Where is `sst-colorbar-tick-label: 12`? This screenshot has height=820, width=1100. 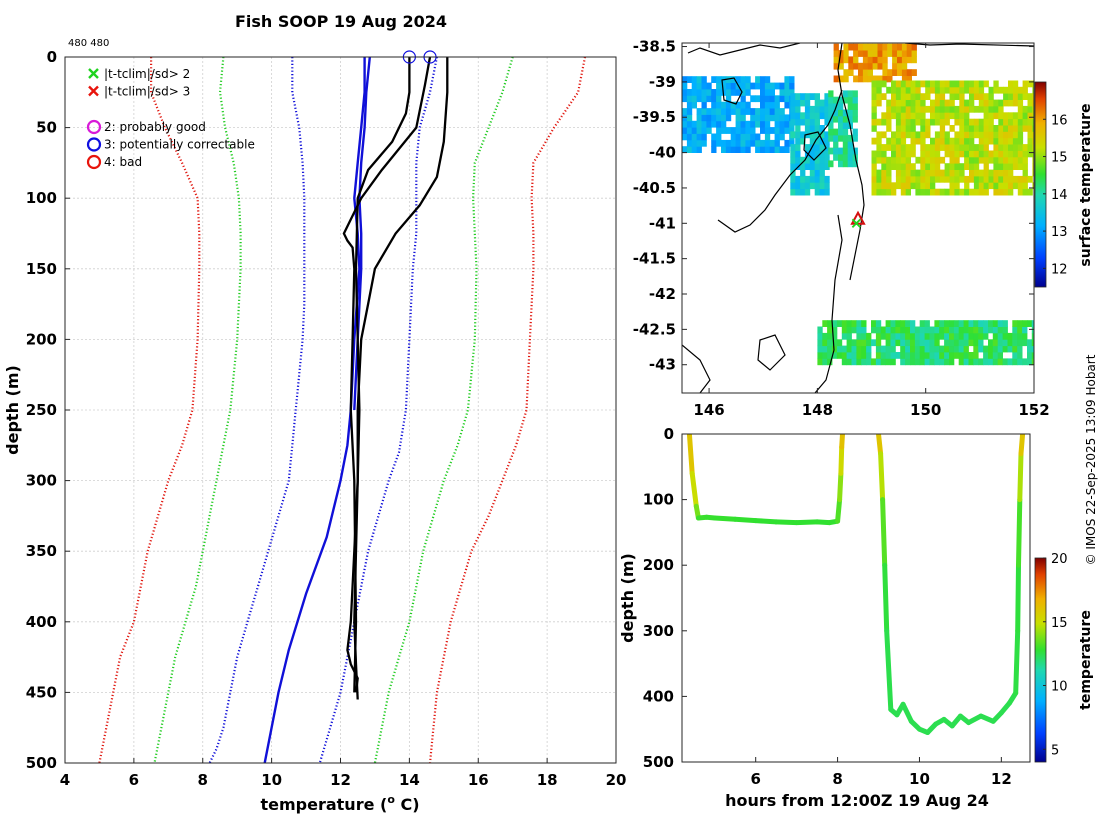
sst-colorbar-tick-label: 12 is located at coordinates (1059, 269).